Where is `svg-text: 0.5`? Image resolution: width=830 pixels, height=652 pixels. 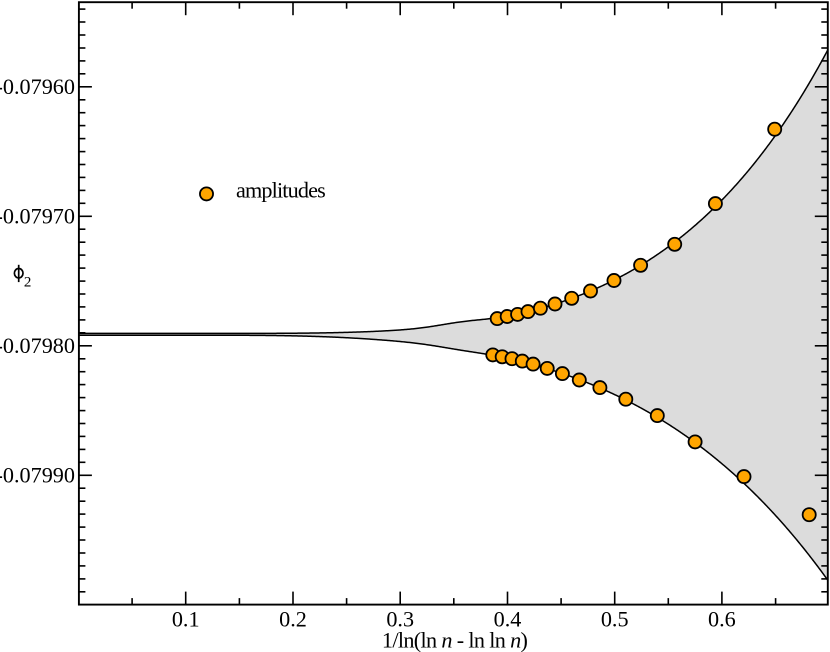
svg-text: 0.5 is located at coordinates (615, 619).